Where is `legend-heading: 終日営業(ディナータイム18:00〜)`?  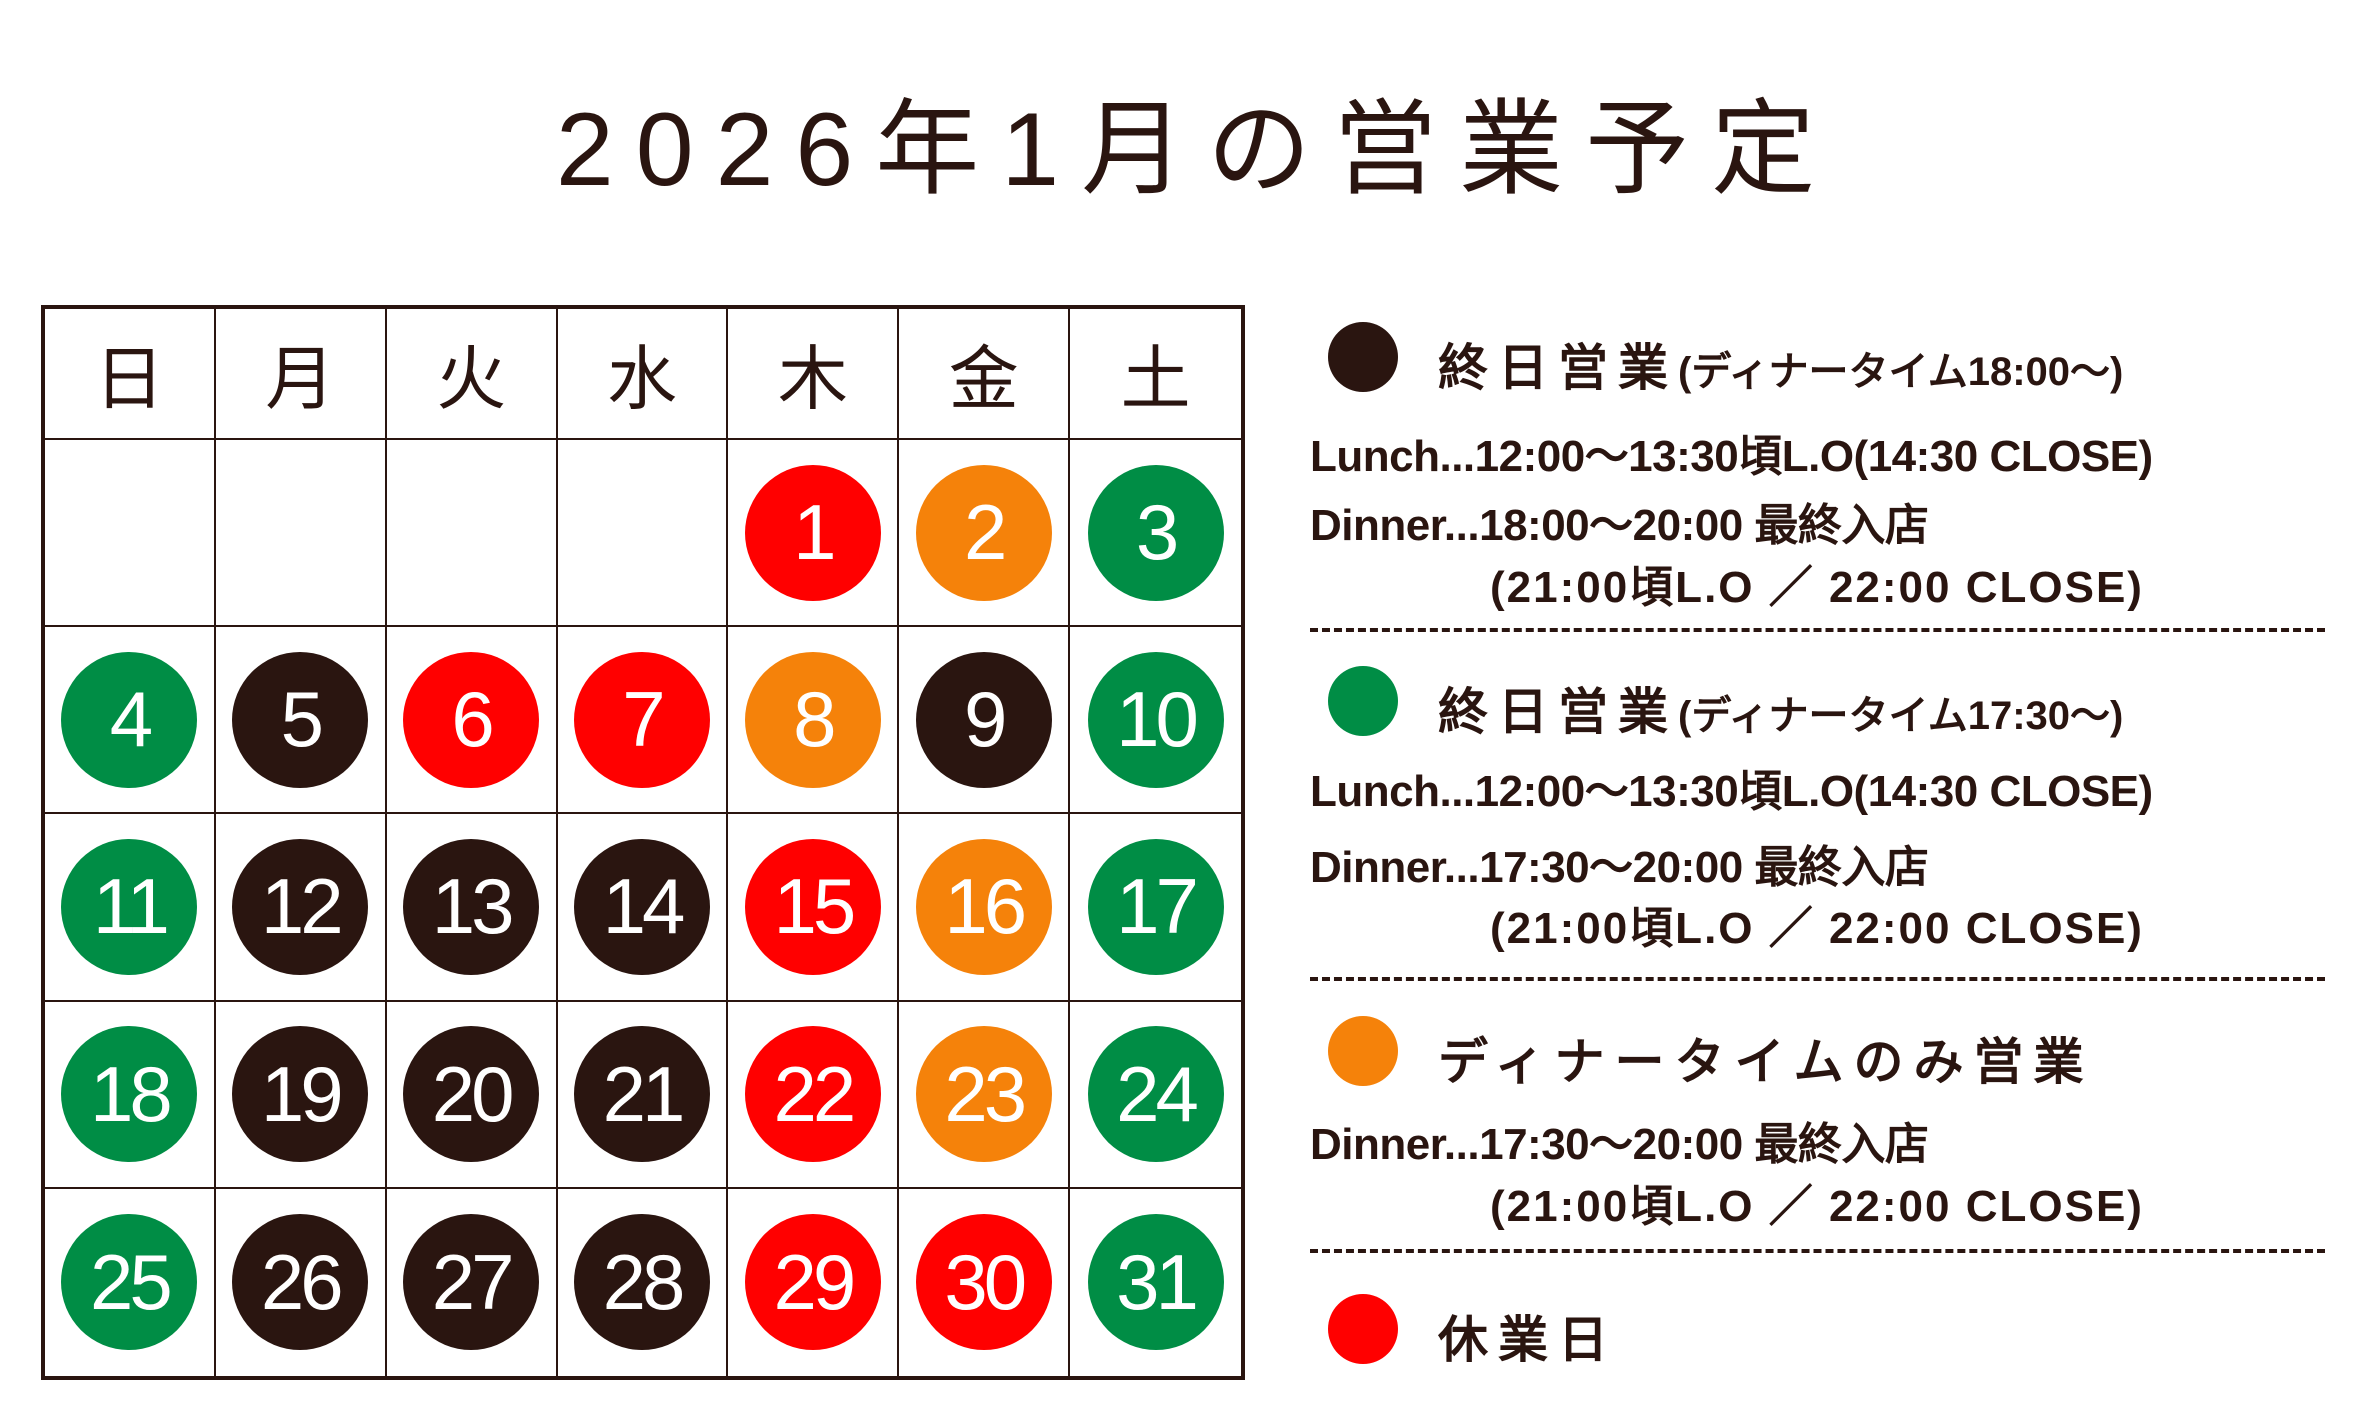
legend-heading: 終日営業(ディナータイム18:00〜) is located at coordinates (1780, 364).